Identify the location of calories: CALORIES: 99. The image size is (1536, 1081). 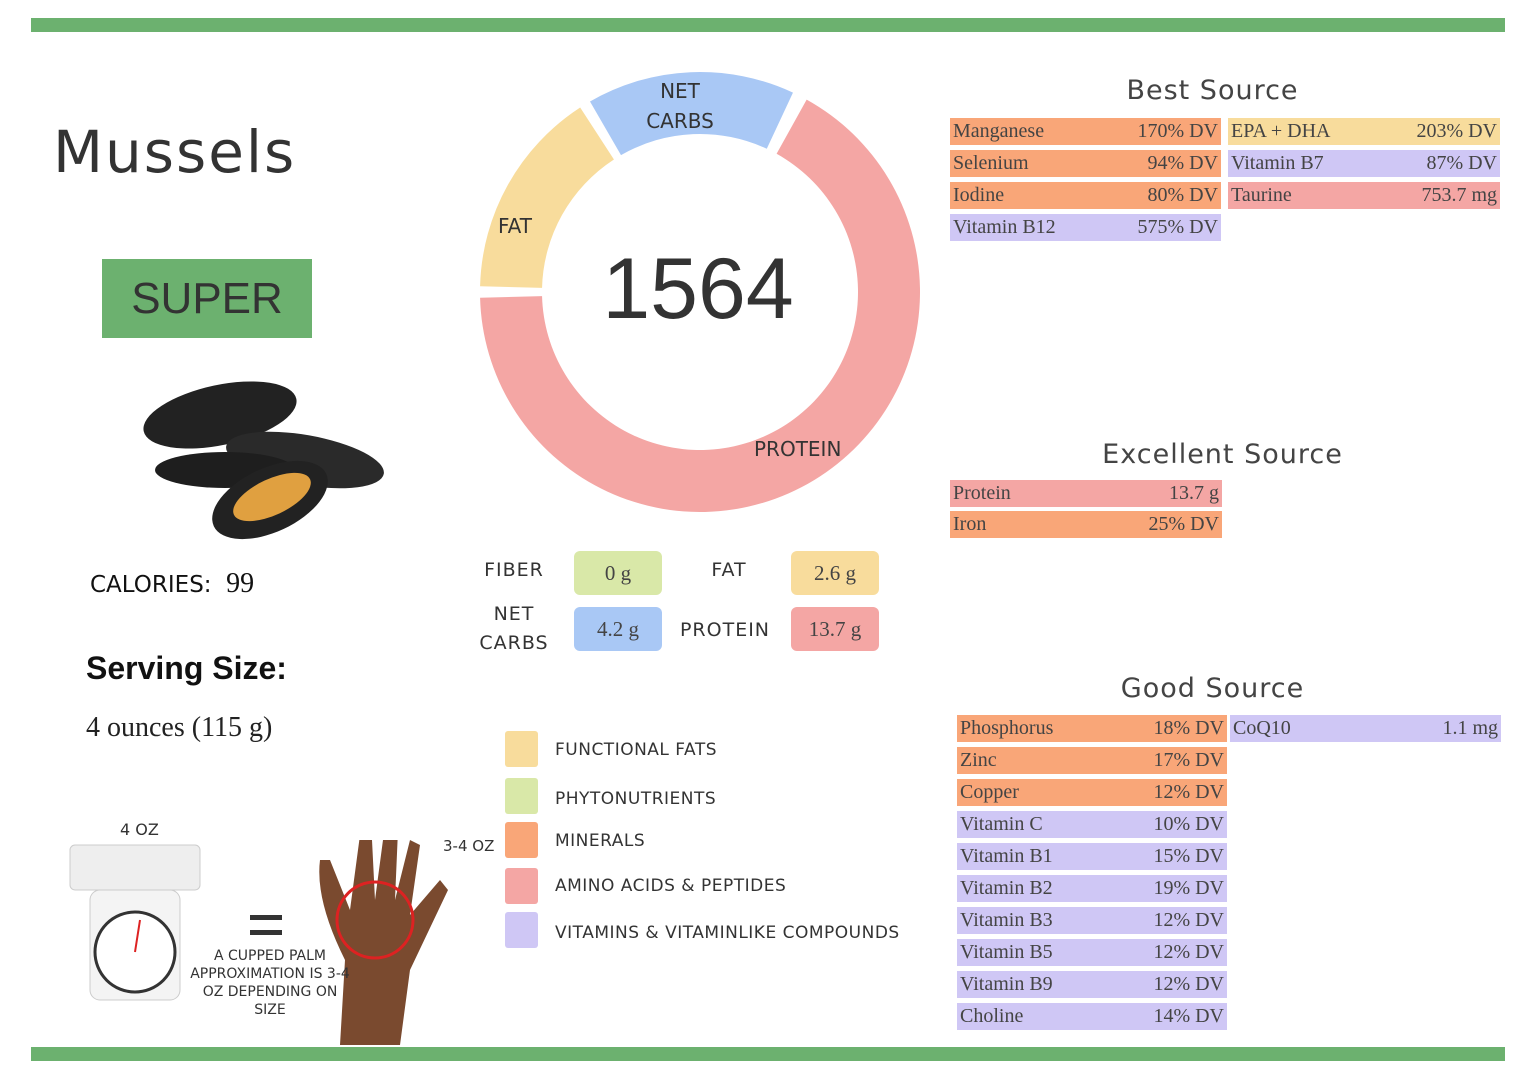
(172, 584).